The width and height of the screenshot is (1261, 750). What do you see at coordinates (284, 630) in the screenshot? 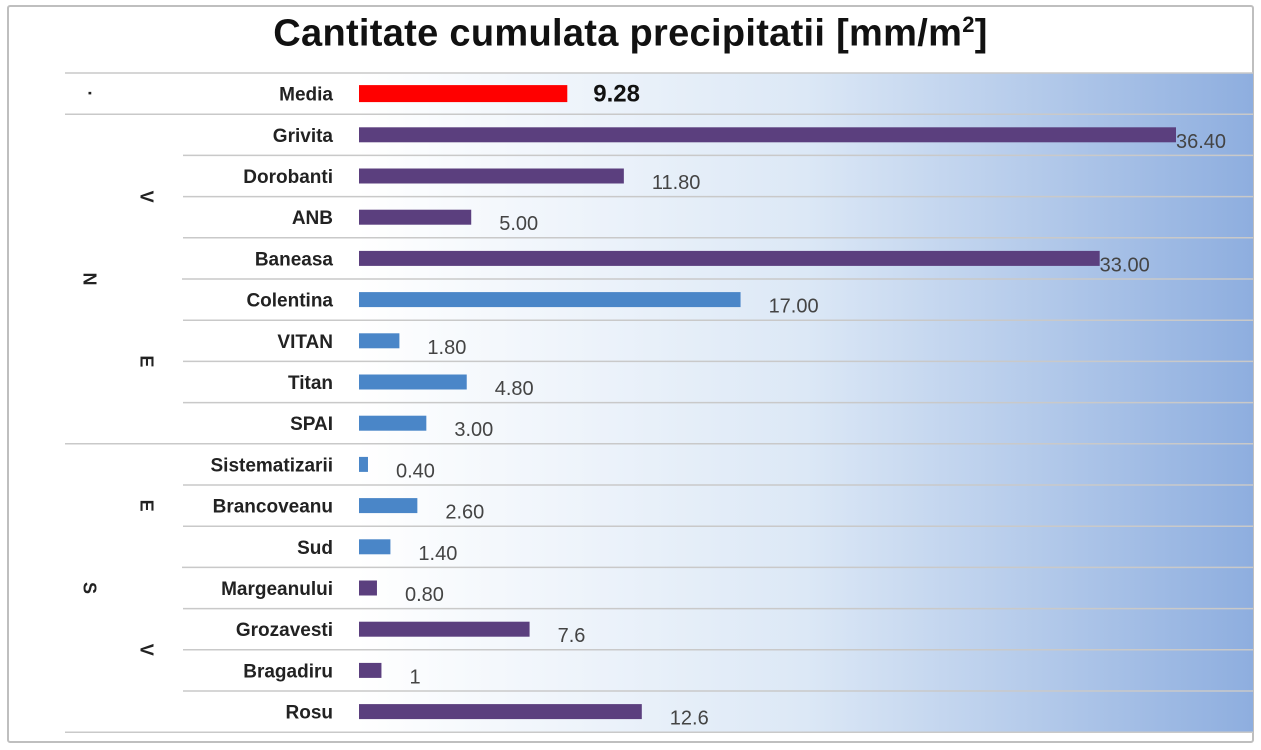
I see `category-label: Grozavesti` at bounding box center [284, 630].